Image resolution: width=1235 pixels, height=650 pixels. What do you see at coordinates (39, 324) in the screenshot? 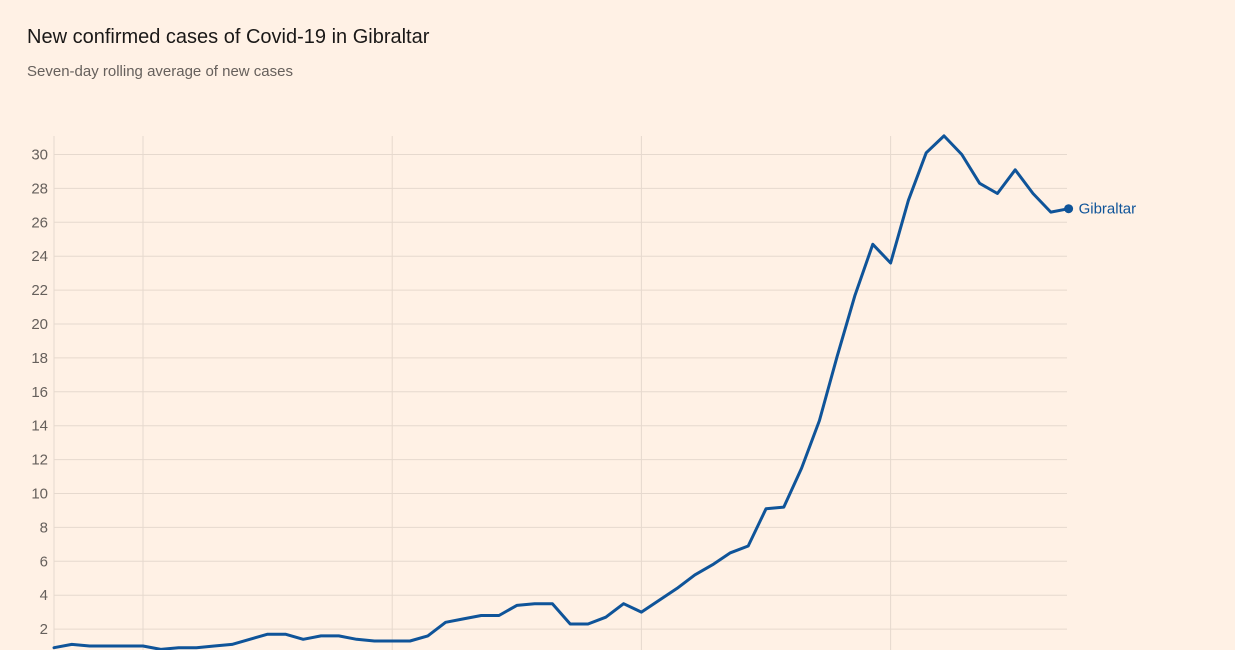
I see `y-tick-label: 20` at bounding box center [39, 324].